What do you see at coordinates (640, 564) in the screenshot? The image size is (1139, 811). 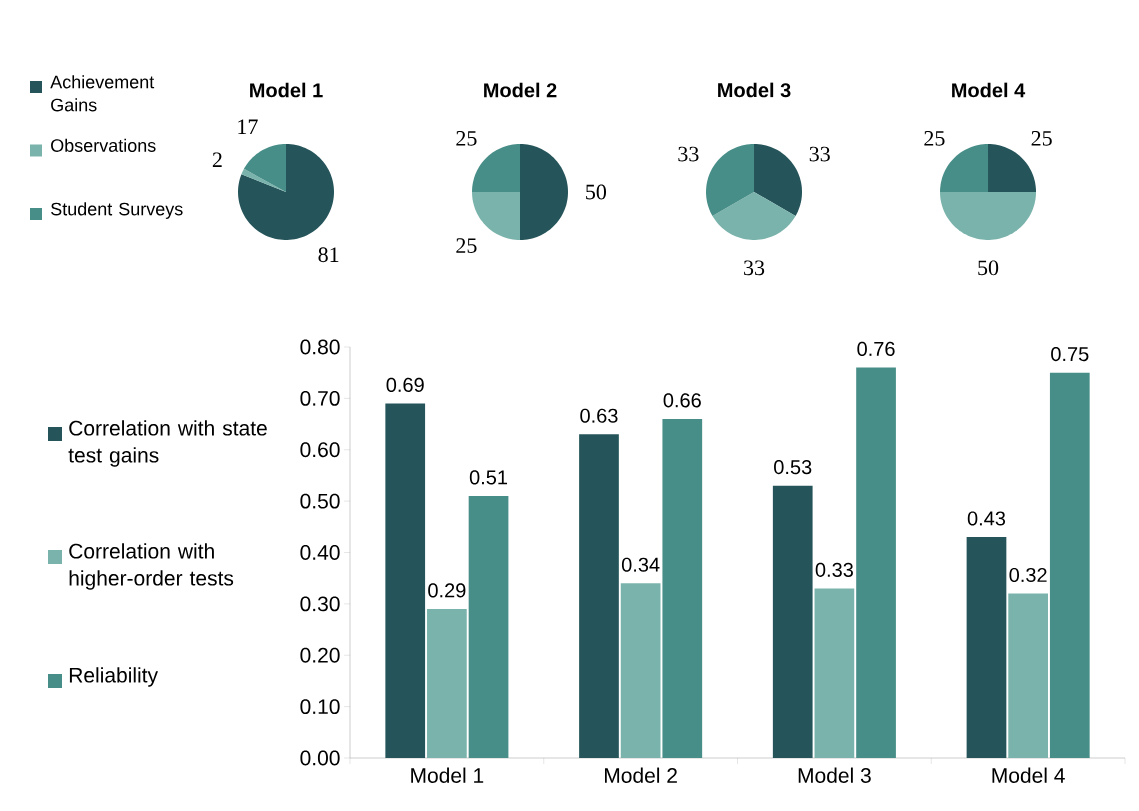 I see `data-label: 0.34` at bounding box center [640, 564].